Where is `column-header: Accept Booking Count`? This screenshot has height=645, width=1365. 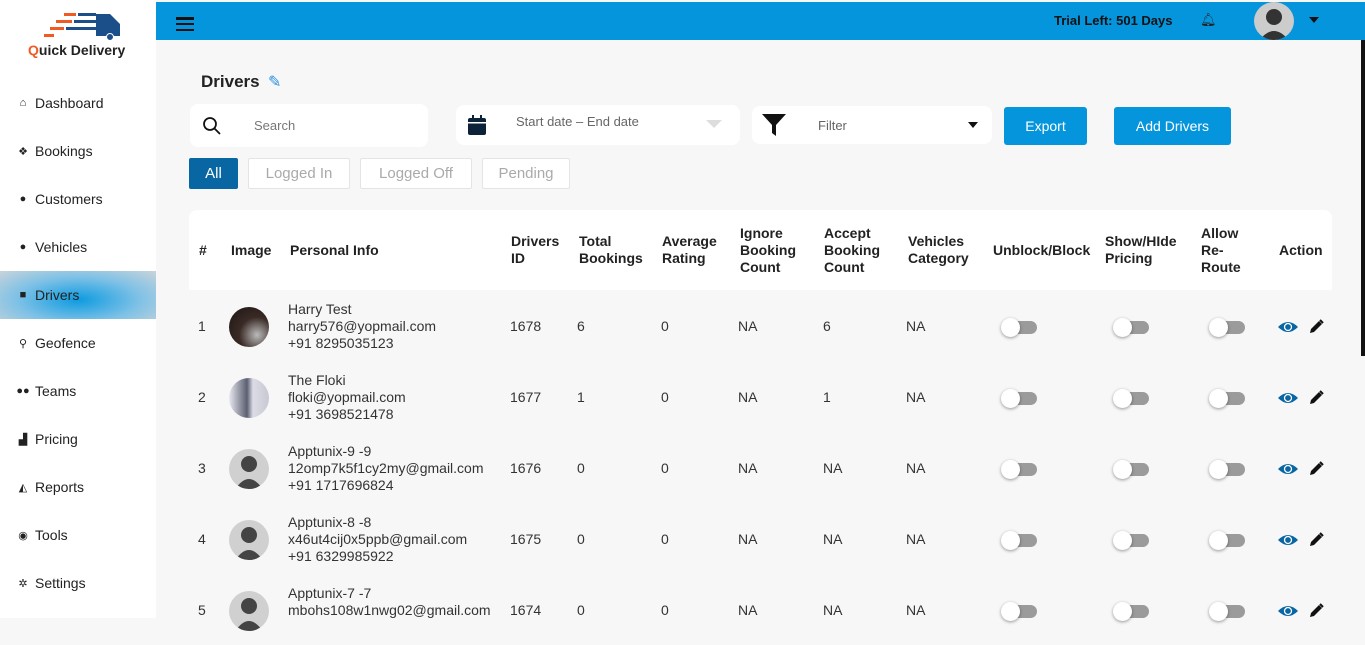 column-header: Accept Booking Count is located at coordinates (852, 249).